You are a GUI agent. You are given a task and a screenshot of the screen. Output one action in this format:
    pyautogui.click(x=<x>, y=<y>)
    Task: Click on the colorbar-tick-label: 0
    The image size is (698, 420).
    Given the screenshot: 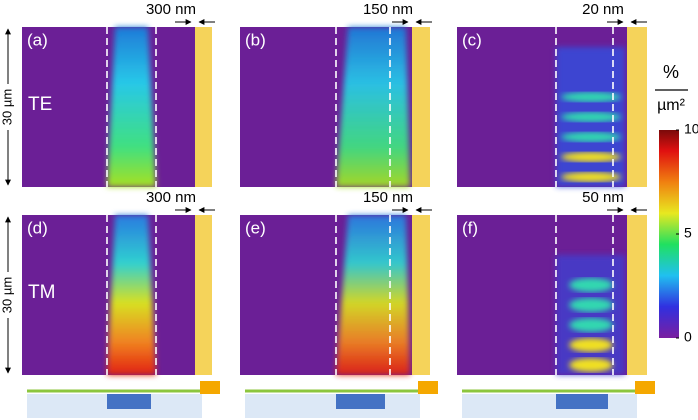 What is the action you would take?
    pyautogui.click(x=688, y=337)
    